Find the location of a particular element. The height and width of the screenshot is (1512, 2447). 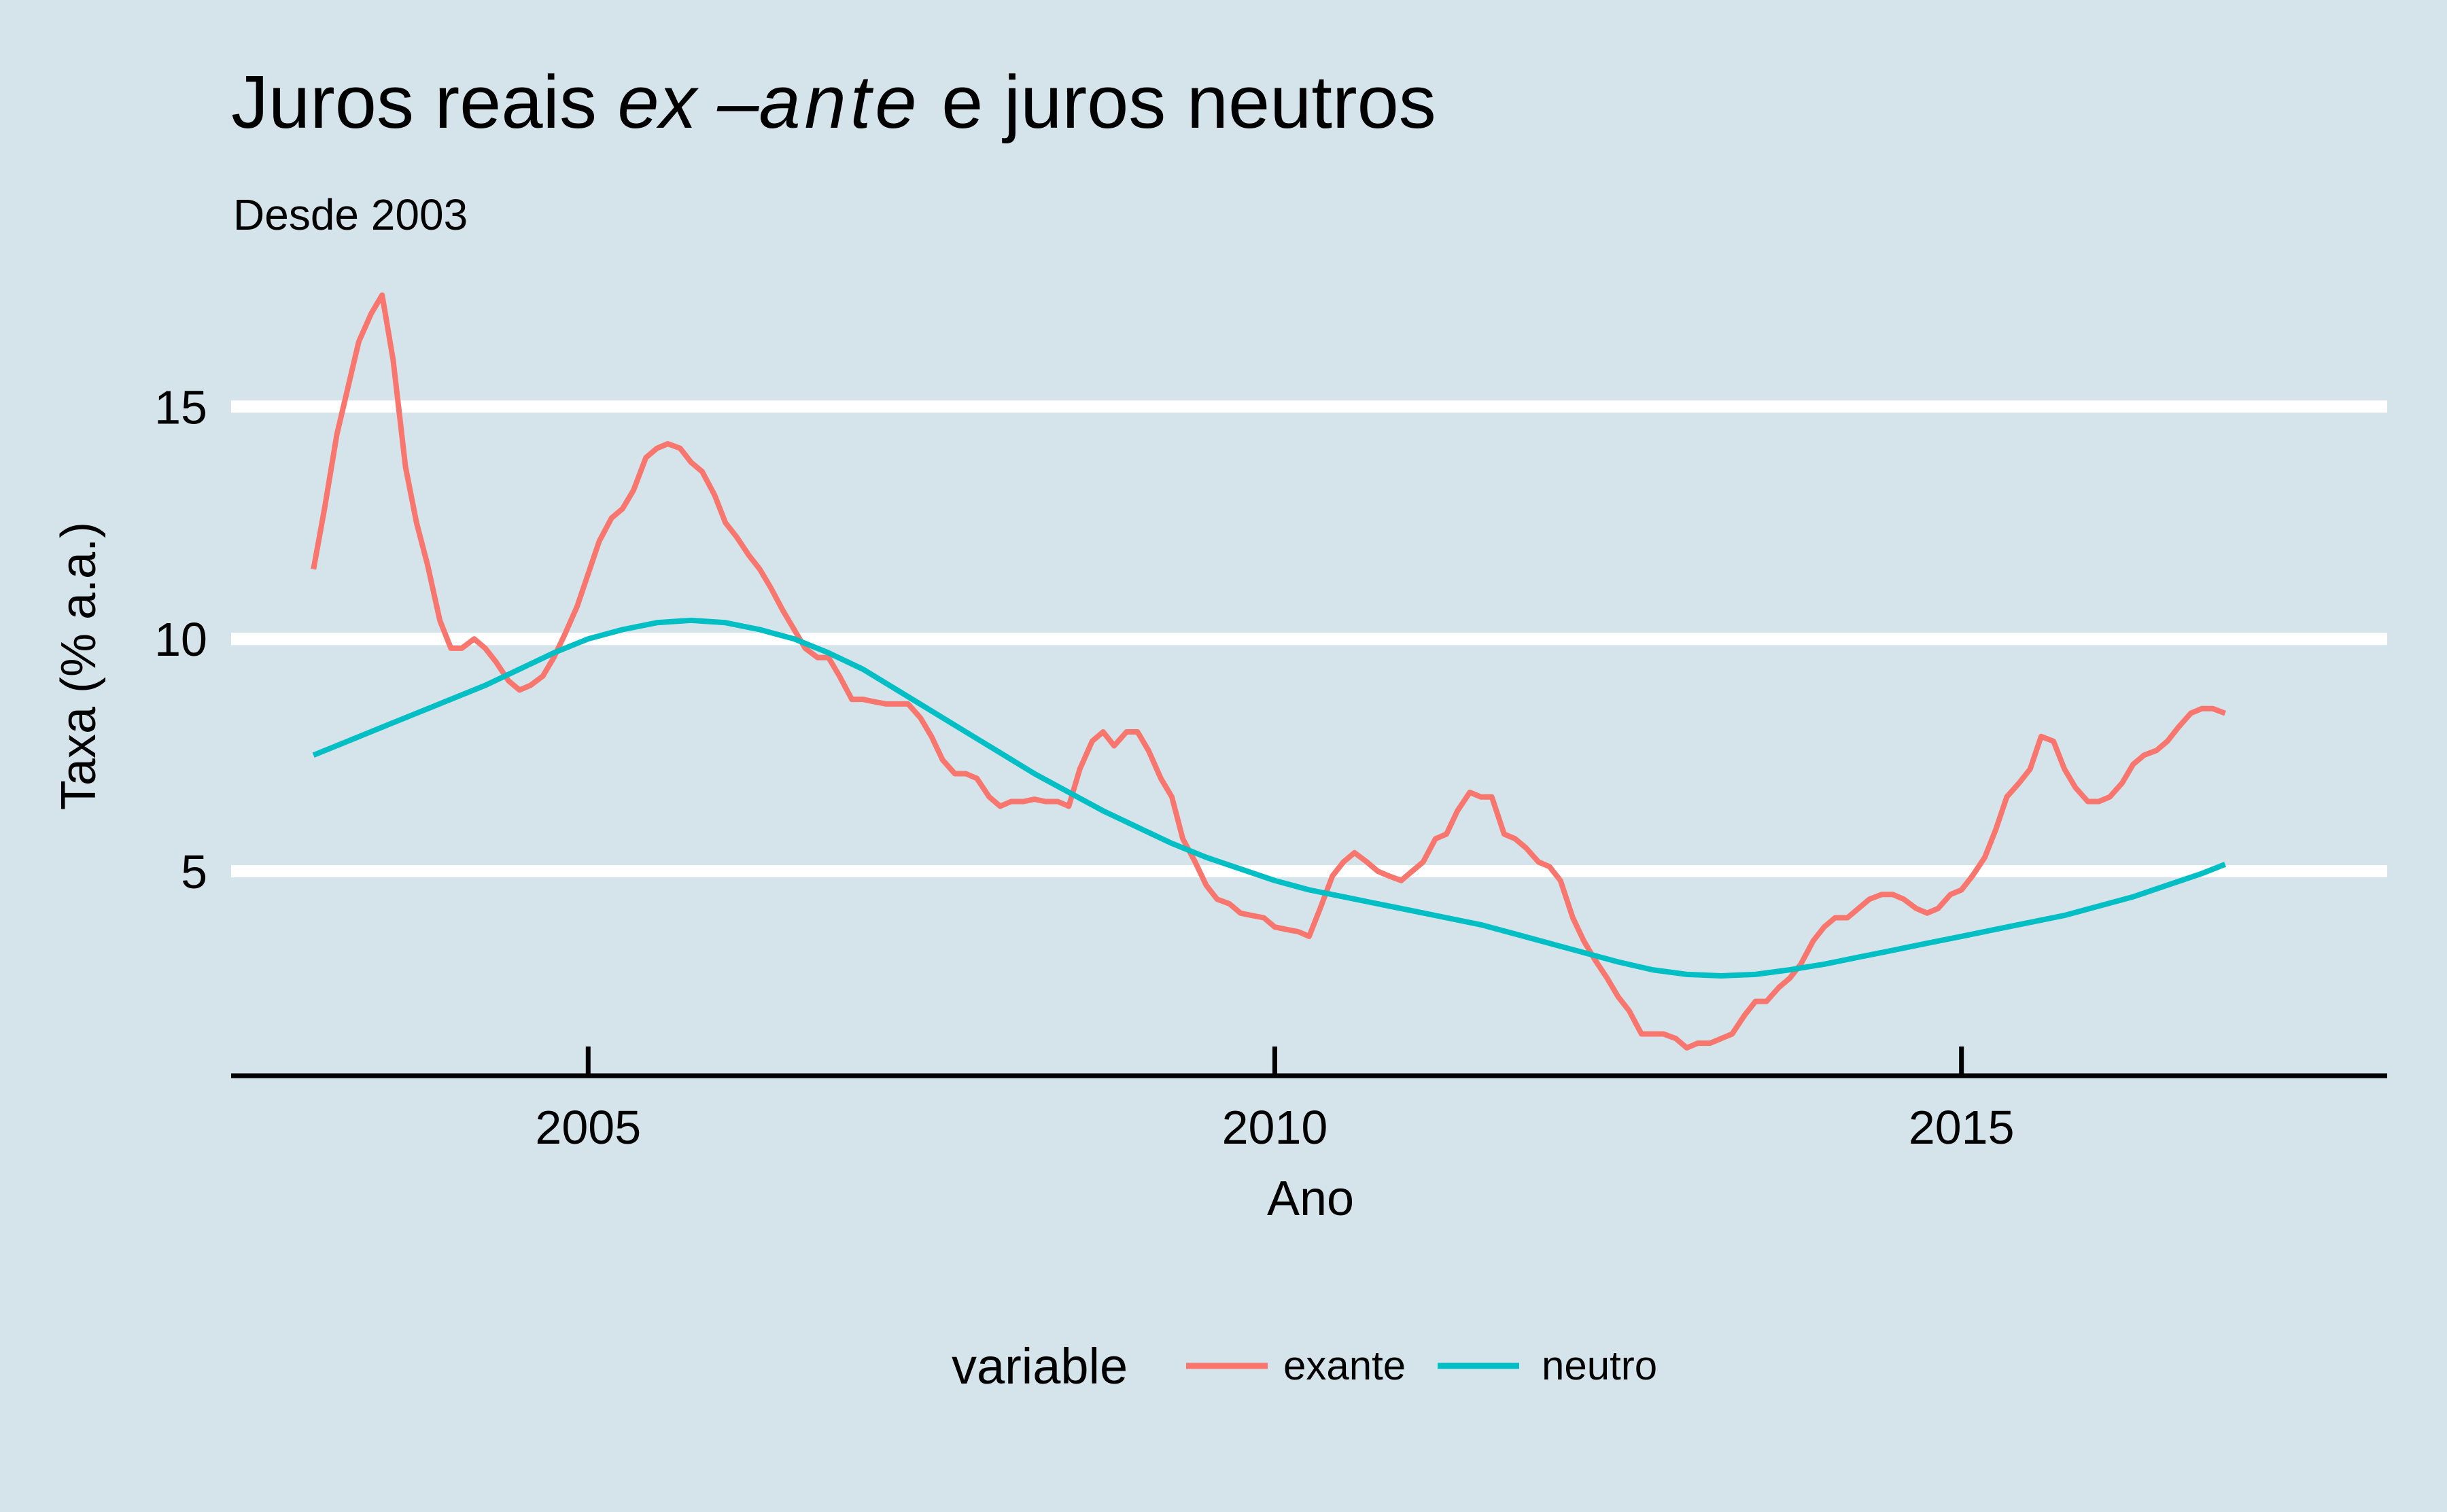

y-axis-ticks: 5 10 15 is located at coordinates (181, 639).